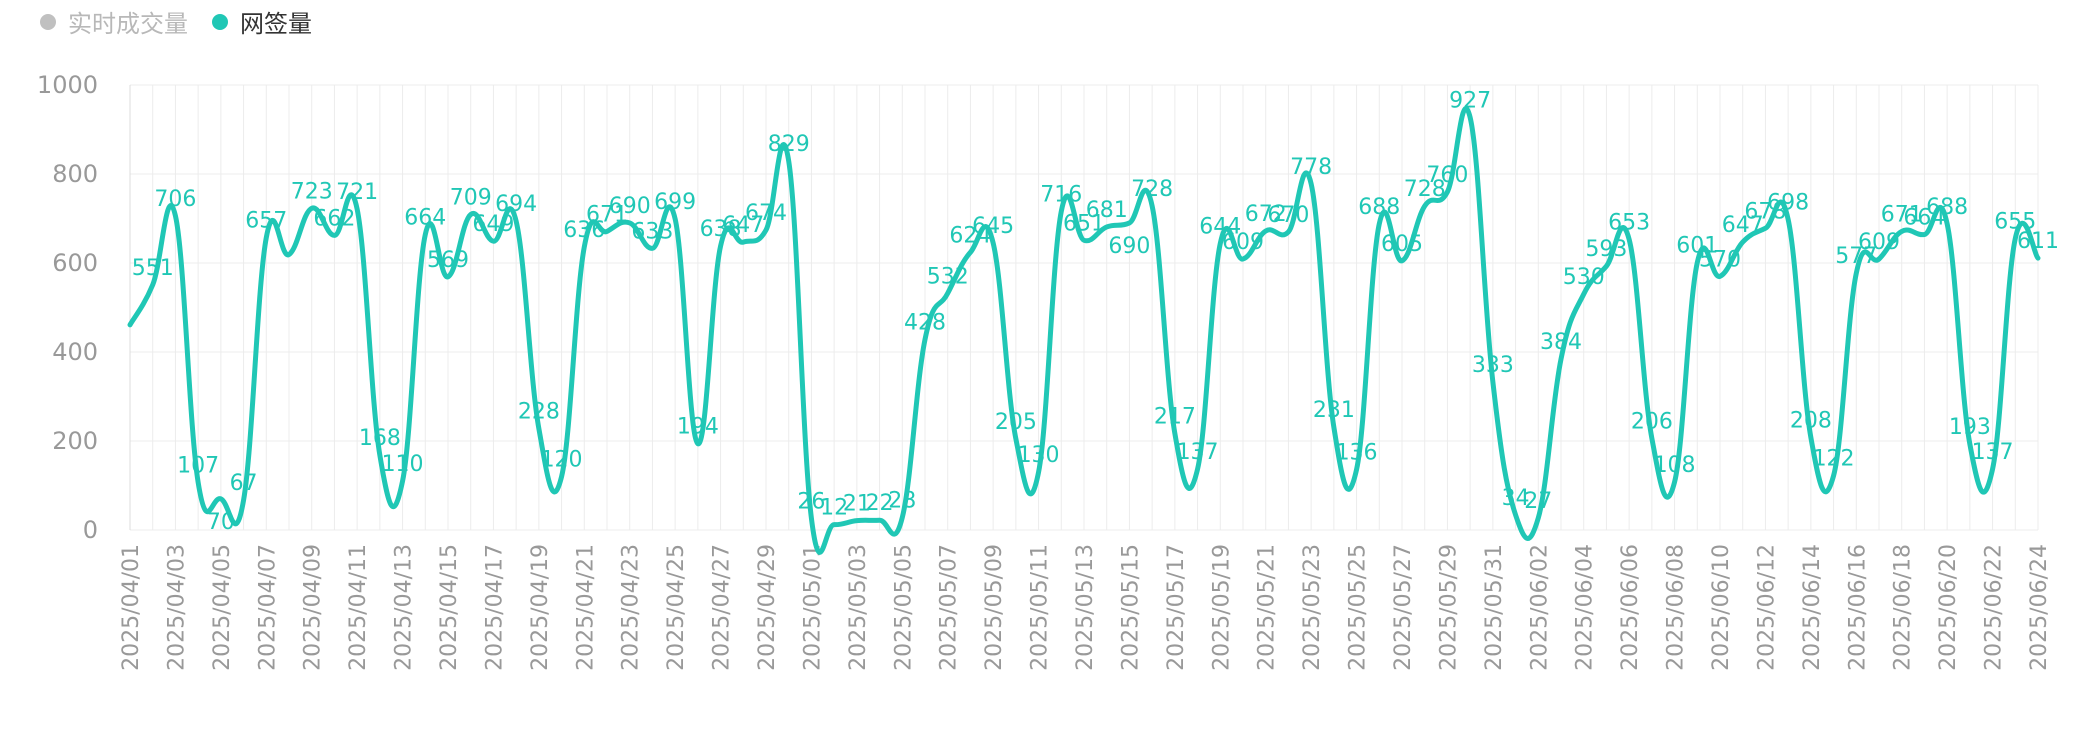 Image resolution: width=2084 pixels, height=736 pixels. What do you see at coordinates (630, 206) in the screenshot?
I see `data-label: 690` at bounding box center [630, 206].